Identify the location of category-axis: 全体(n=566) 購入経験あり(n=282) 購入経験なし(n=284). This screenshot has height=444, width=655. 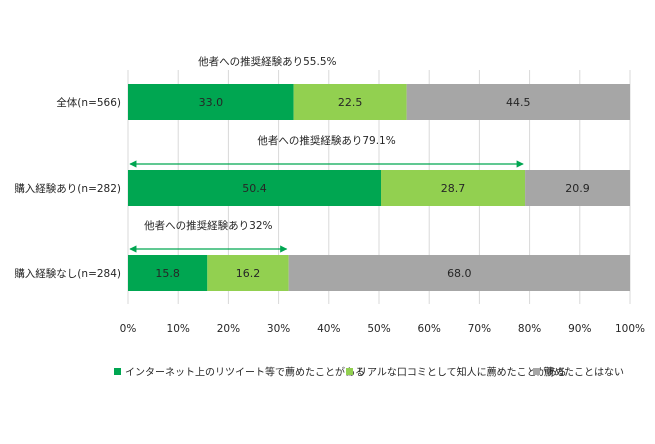
(67, 188).